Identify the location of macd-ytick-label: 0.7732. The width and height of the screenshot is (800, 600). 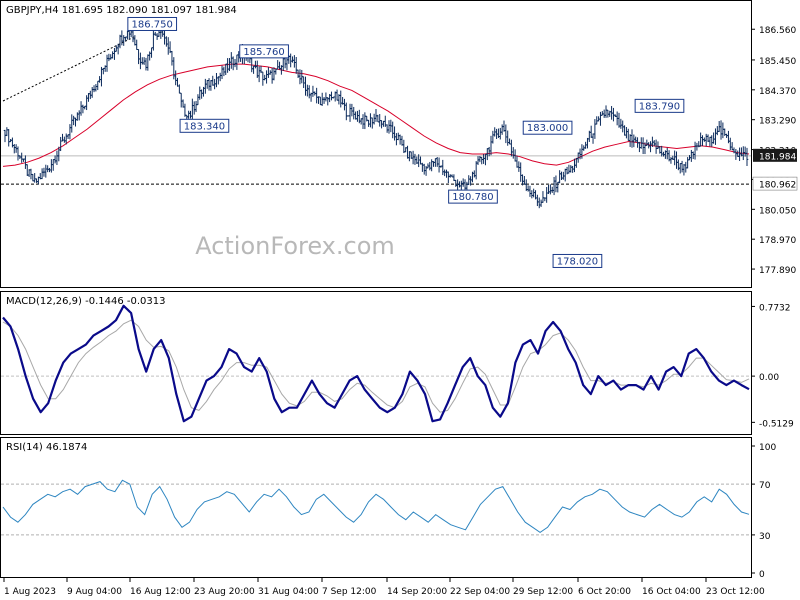
(775, 308).